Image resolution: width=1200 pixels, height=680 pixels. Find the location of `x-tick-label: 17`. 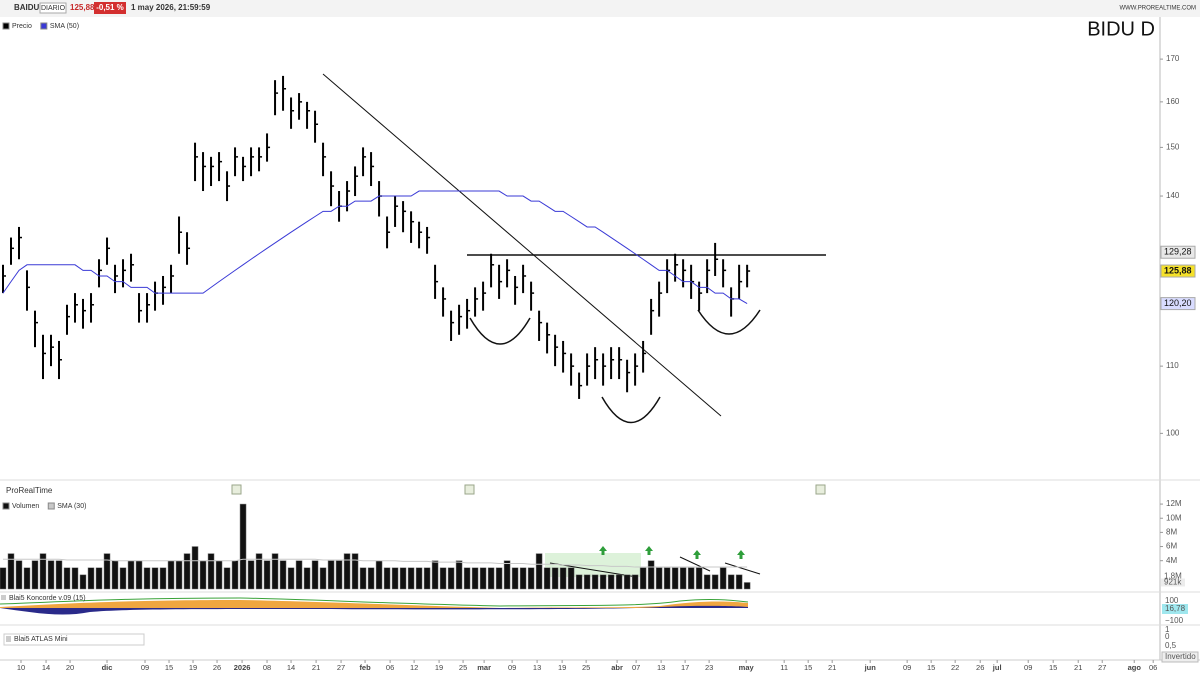

x-tick-label: 17 is located at coordinates (685, 667).